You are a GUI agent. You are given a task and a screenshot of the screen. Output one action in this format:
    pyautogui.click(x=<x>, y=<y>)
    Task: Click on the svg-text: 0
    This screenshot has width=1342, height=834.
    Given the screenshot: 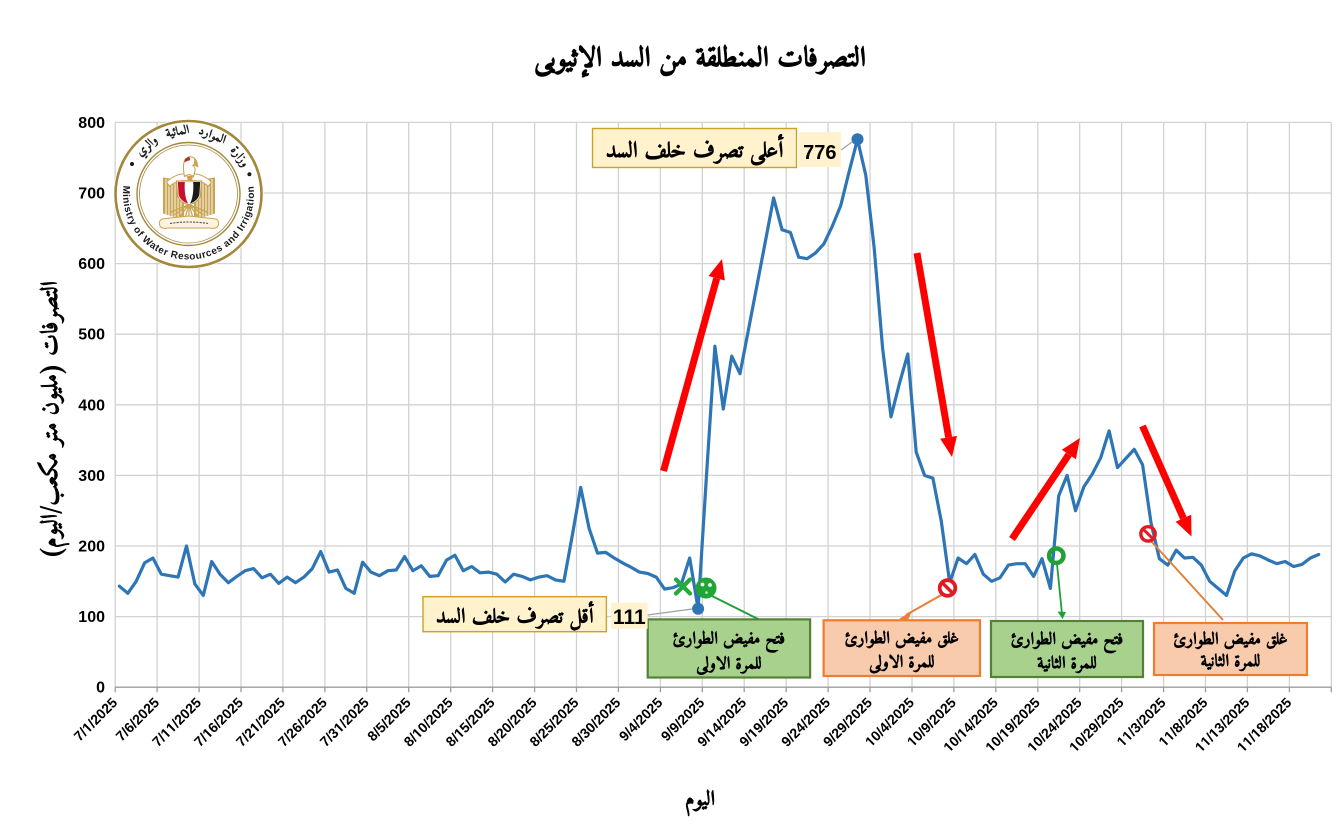 What is the action you would take?
    pyautogui.click(x=100, y=688)
    